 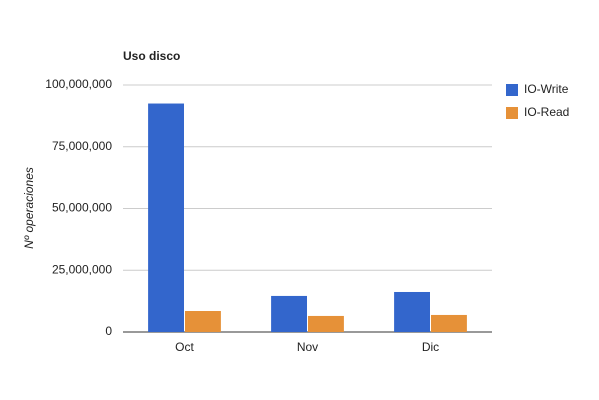 I want to click on chart-title: Uso disco, so click(x=151, y=56).